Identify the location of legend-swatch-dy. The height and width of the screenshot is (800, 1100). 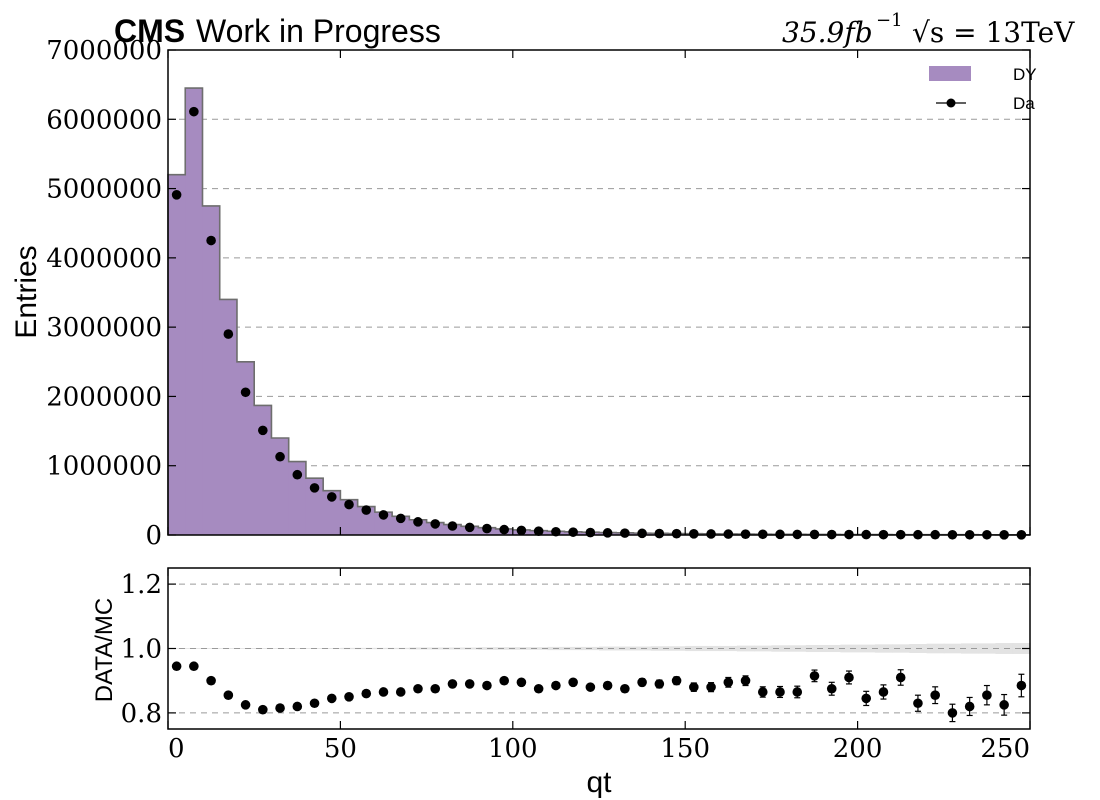
(950, 73).